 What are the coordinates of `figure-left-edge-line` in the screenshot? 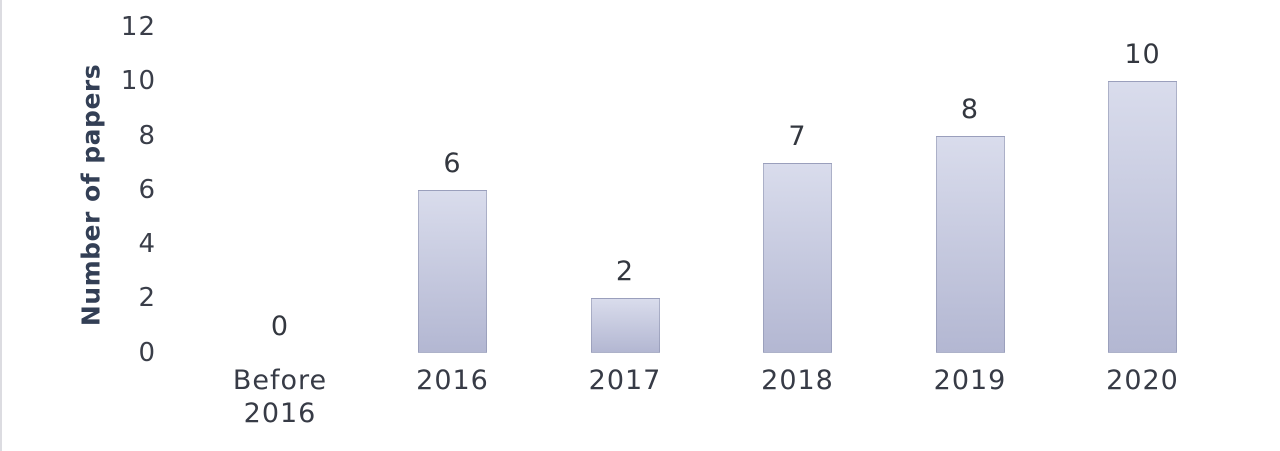 It's located at (1, 225).